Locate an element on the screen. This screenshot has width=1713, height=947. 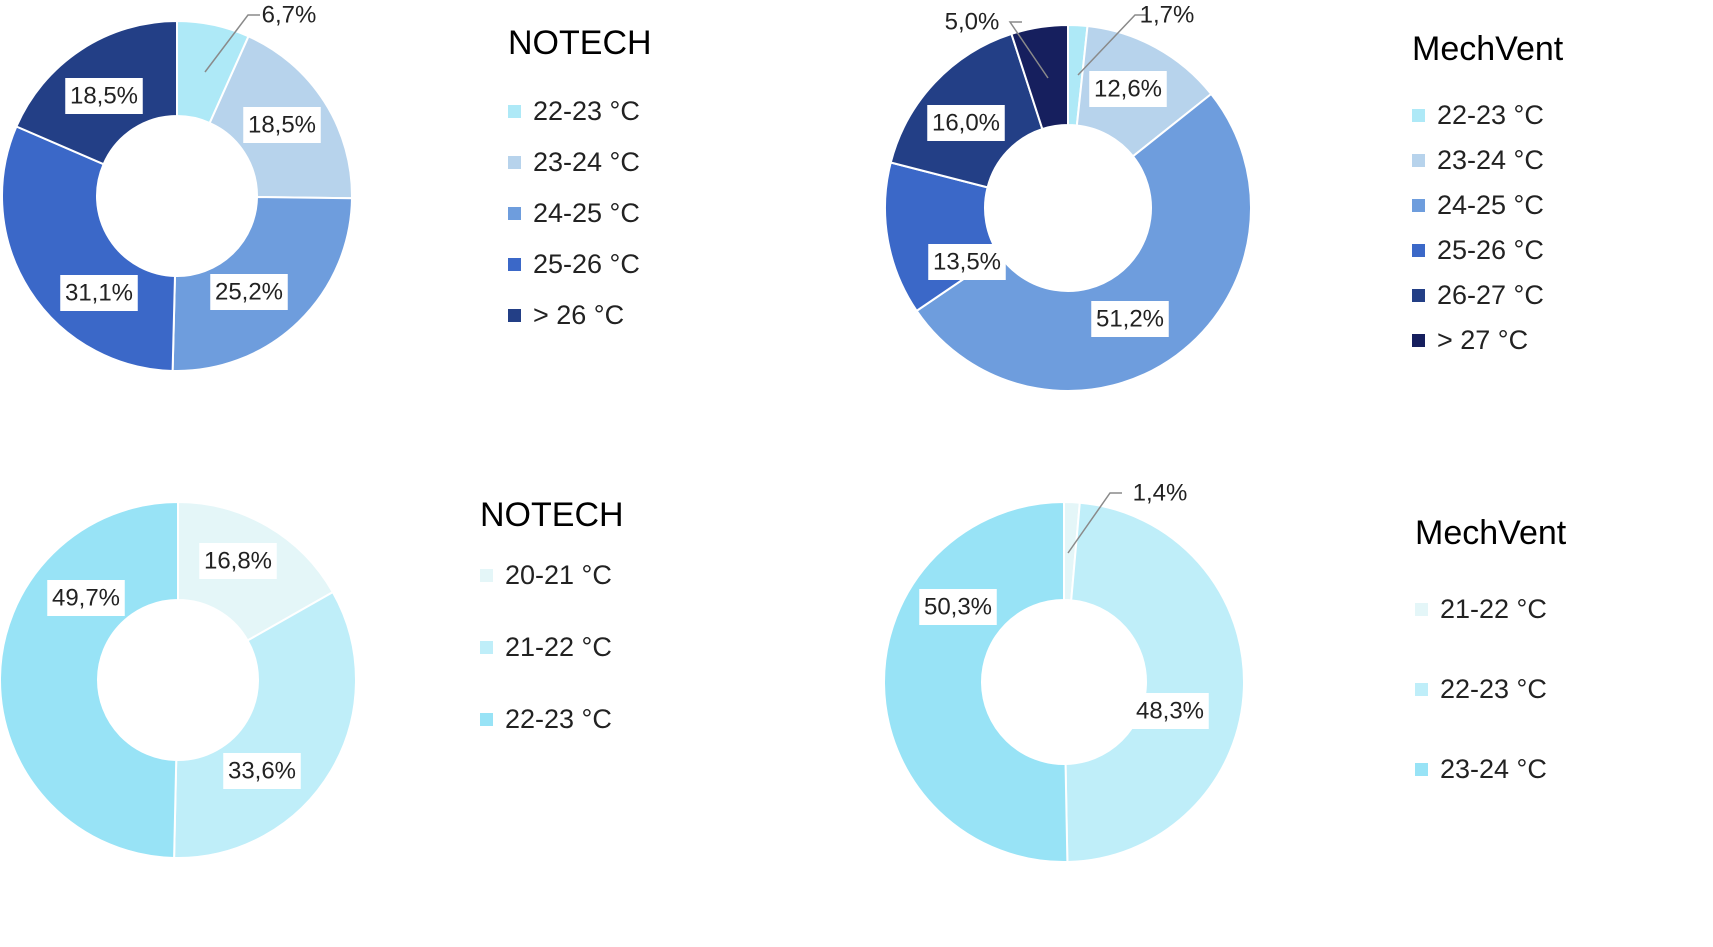
data-label-text: 33,6% is located at coordinates (262, 771).